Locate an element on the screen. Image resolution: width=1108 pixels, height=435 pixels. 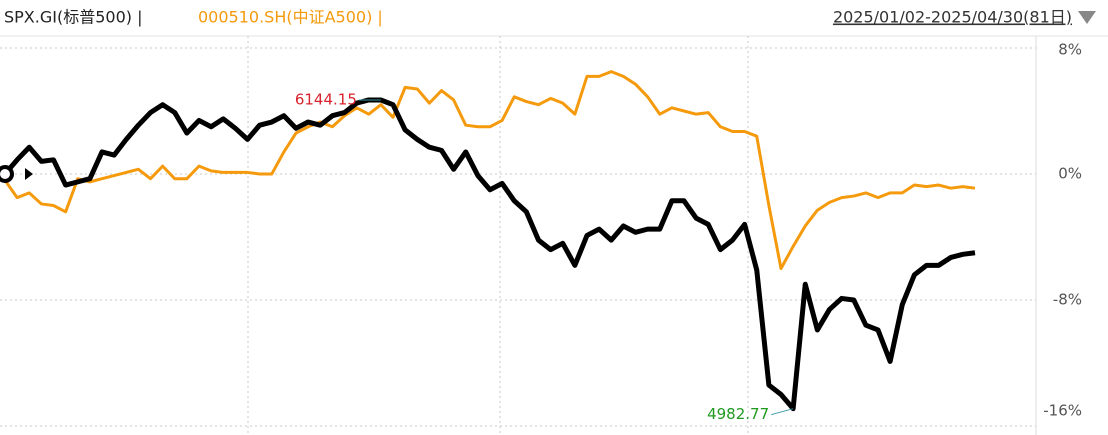
y-tick-label: -8% is located at coordinates (1067, 300).